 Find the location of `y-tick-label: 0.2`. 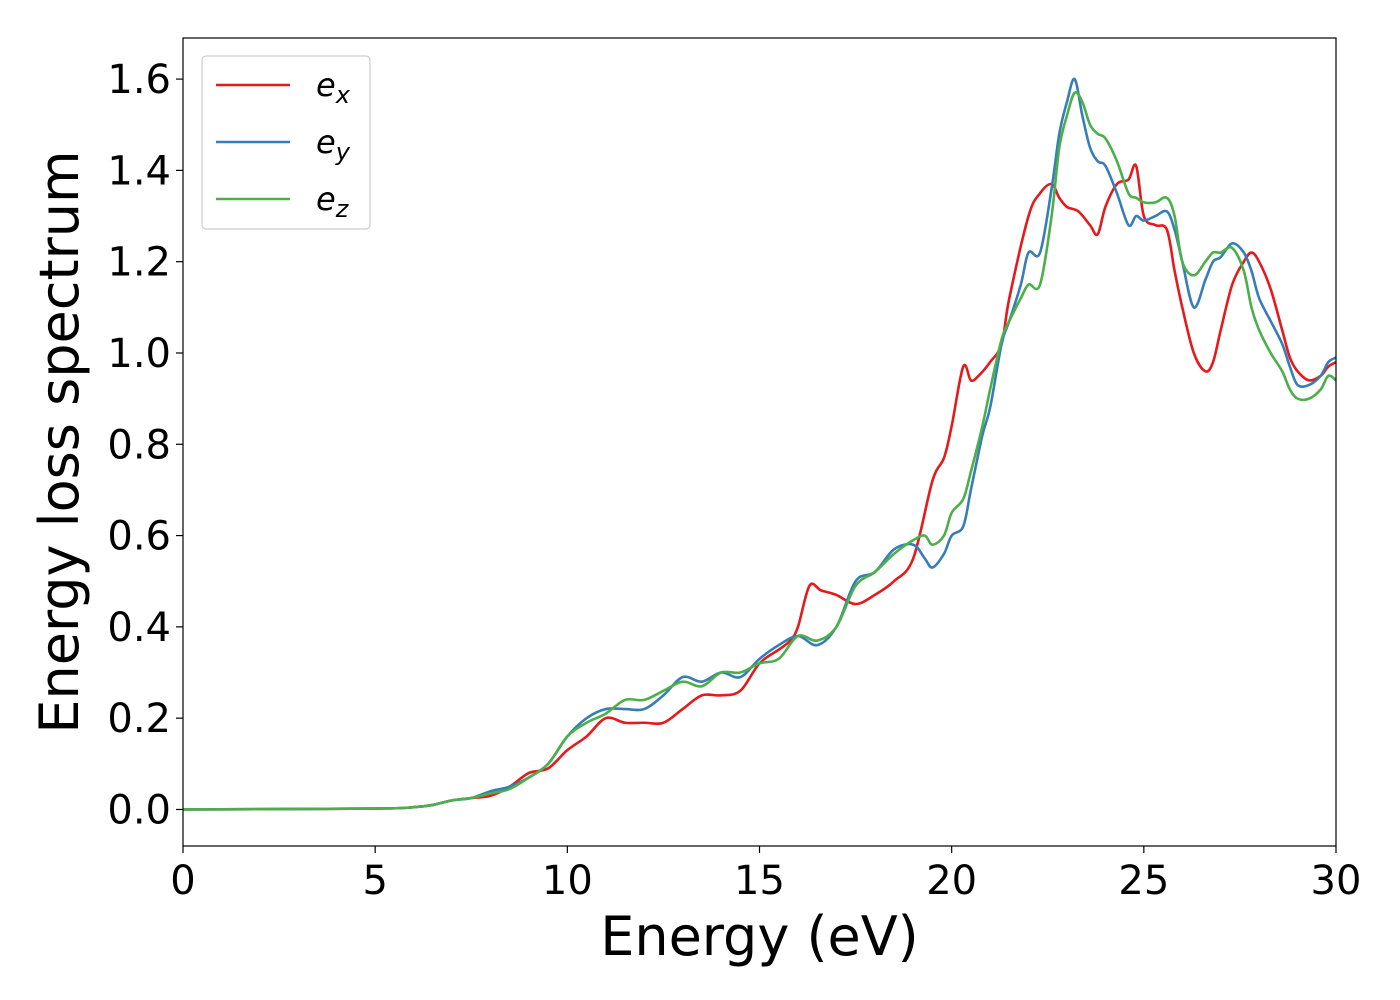

y-tick-label: 0.2 is located at coordinates (139, 719).